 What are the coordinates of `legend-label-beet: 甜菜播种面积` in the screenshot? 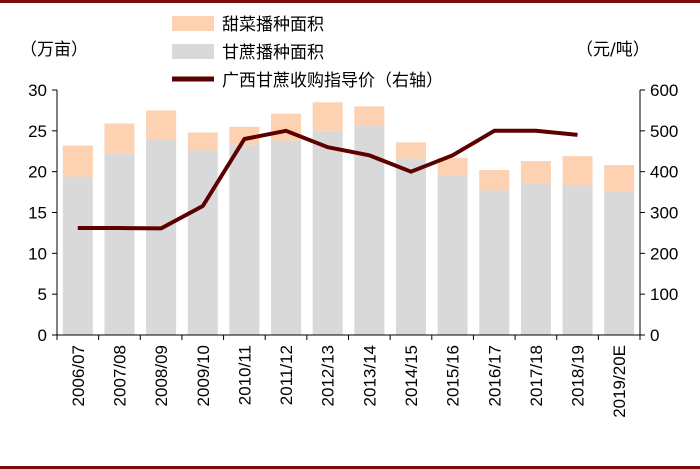 It's located at (273, 25).